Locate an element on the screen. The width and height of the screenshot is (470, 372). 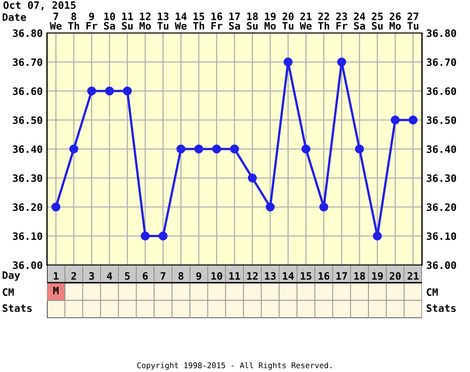
x-tick-label: 18 is located at coordinates (359, 276).